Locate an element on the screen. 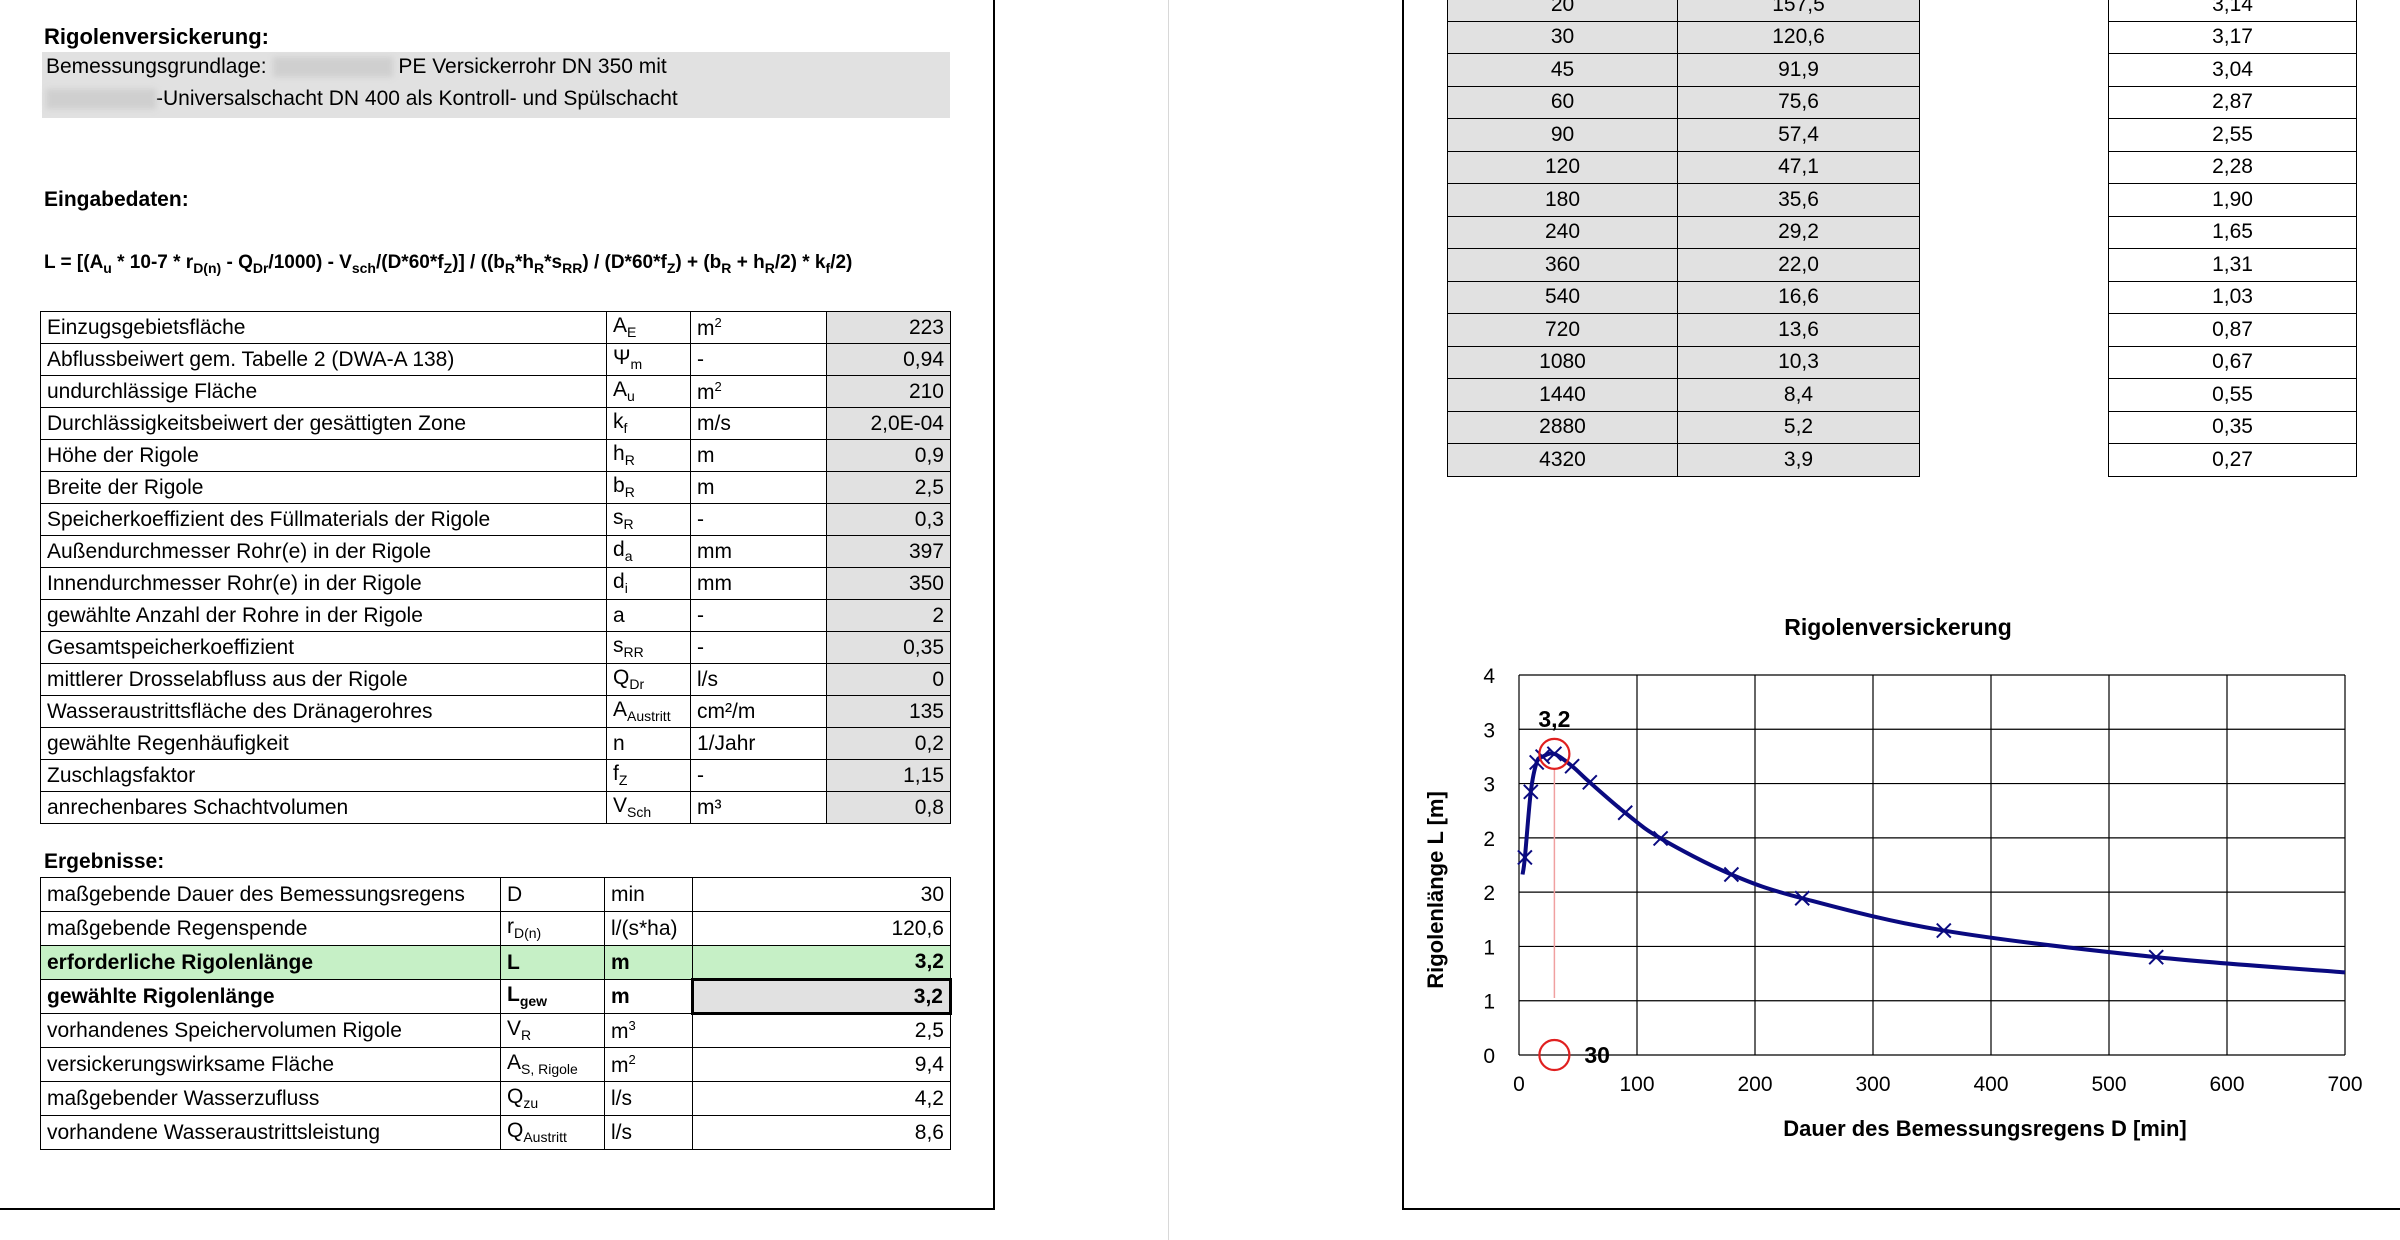 The height and width of the screenshot is (1240, 2400). input-value: 0,2 is located at coordinates (888, 743).